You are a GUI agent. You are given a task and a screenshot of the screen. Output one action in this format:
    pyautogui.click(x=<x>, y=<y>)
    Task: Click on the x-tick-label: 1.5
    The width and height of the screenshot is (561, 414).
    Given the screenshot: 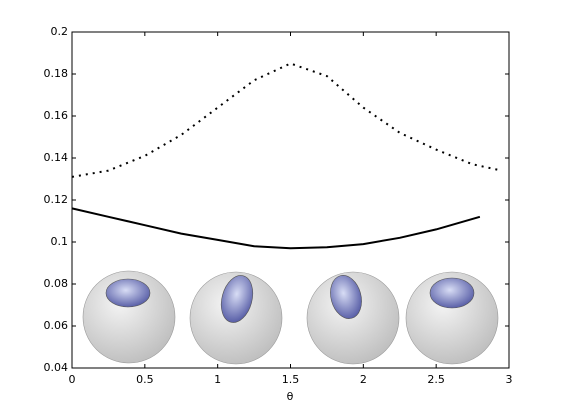 What is the action you would take?
    pyautogui.click(x=291, y=379)
    